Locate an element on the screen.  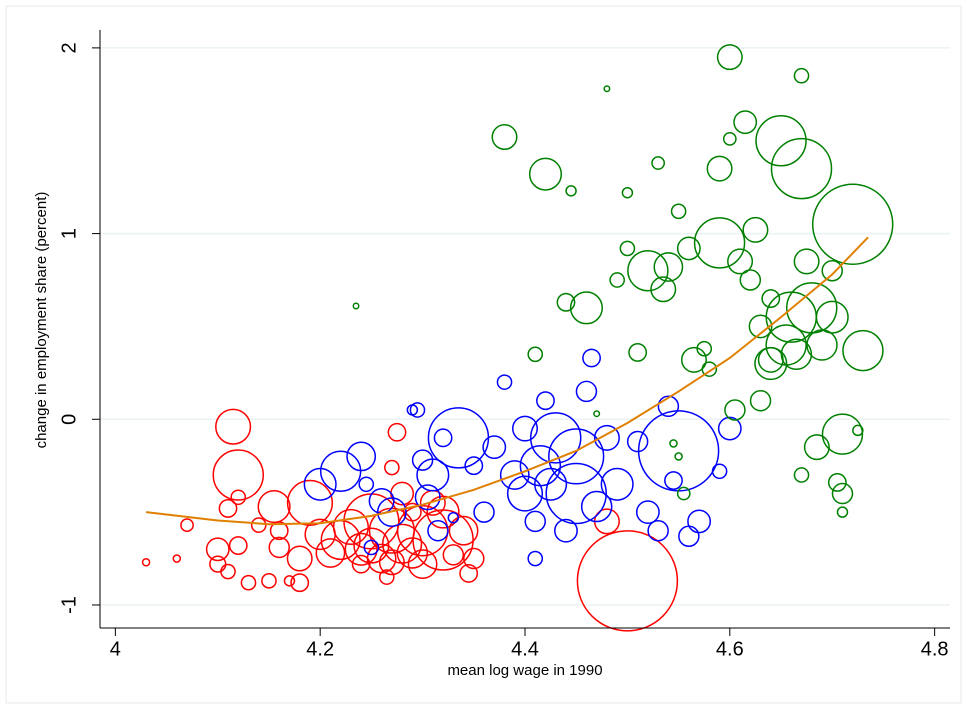
y-axis-title: change in employment share (percent) is located at coordinates (41, 320).